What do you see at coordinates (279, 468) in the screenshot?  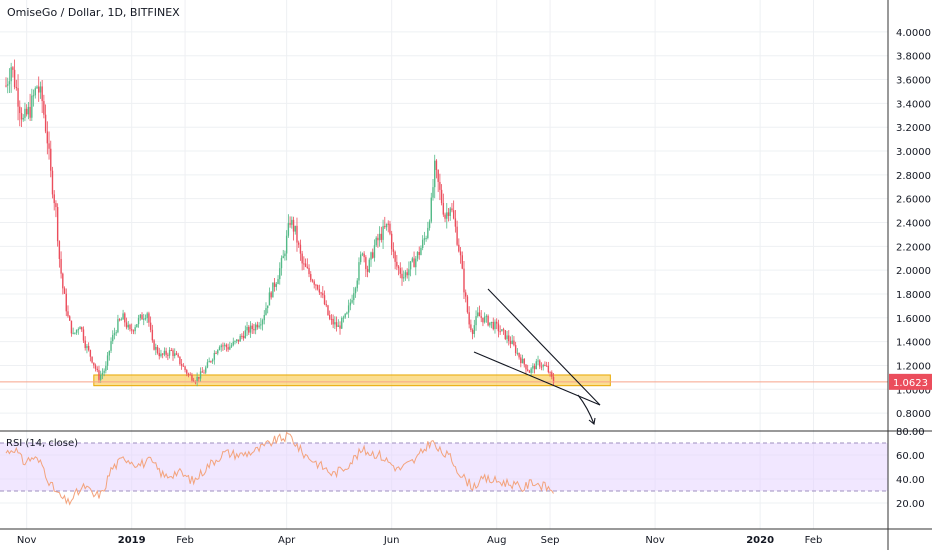 I see `rsi-layer` at bounding box center [279, 468].